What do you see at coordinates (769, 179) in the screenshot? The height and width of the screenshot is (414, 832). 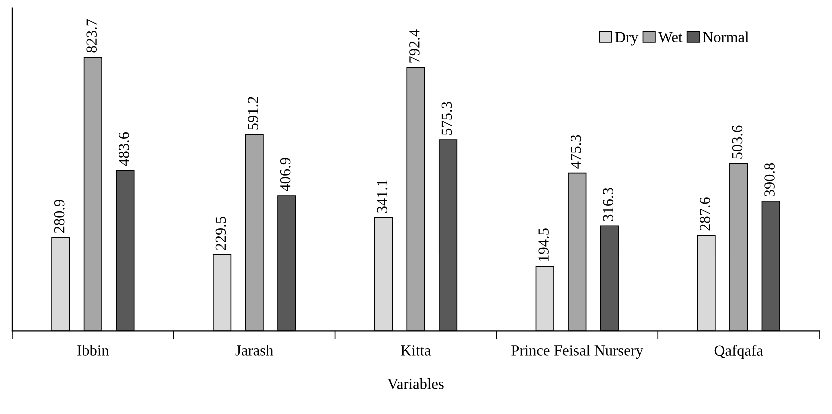 I see `data-label: 390.8` at bounding box center [769, 179].